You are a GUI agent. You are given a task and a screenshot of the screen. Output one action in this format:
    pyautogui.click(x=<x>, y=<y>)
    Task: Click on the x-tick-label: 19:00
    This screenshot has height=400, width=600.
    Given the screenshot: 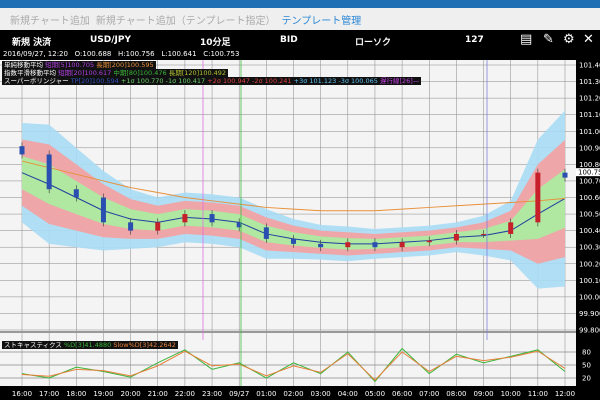 What is the action you would take?
    pyautogui.click(x=103, y=394)
    